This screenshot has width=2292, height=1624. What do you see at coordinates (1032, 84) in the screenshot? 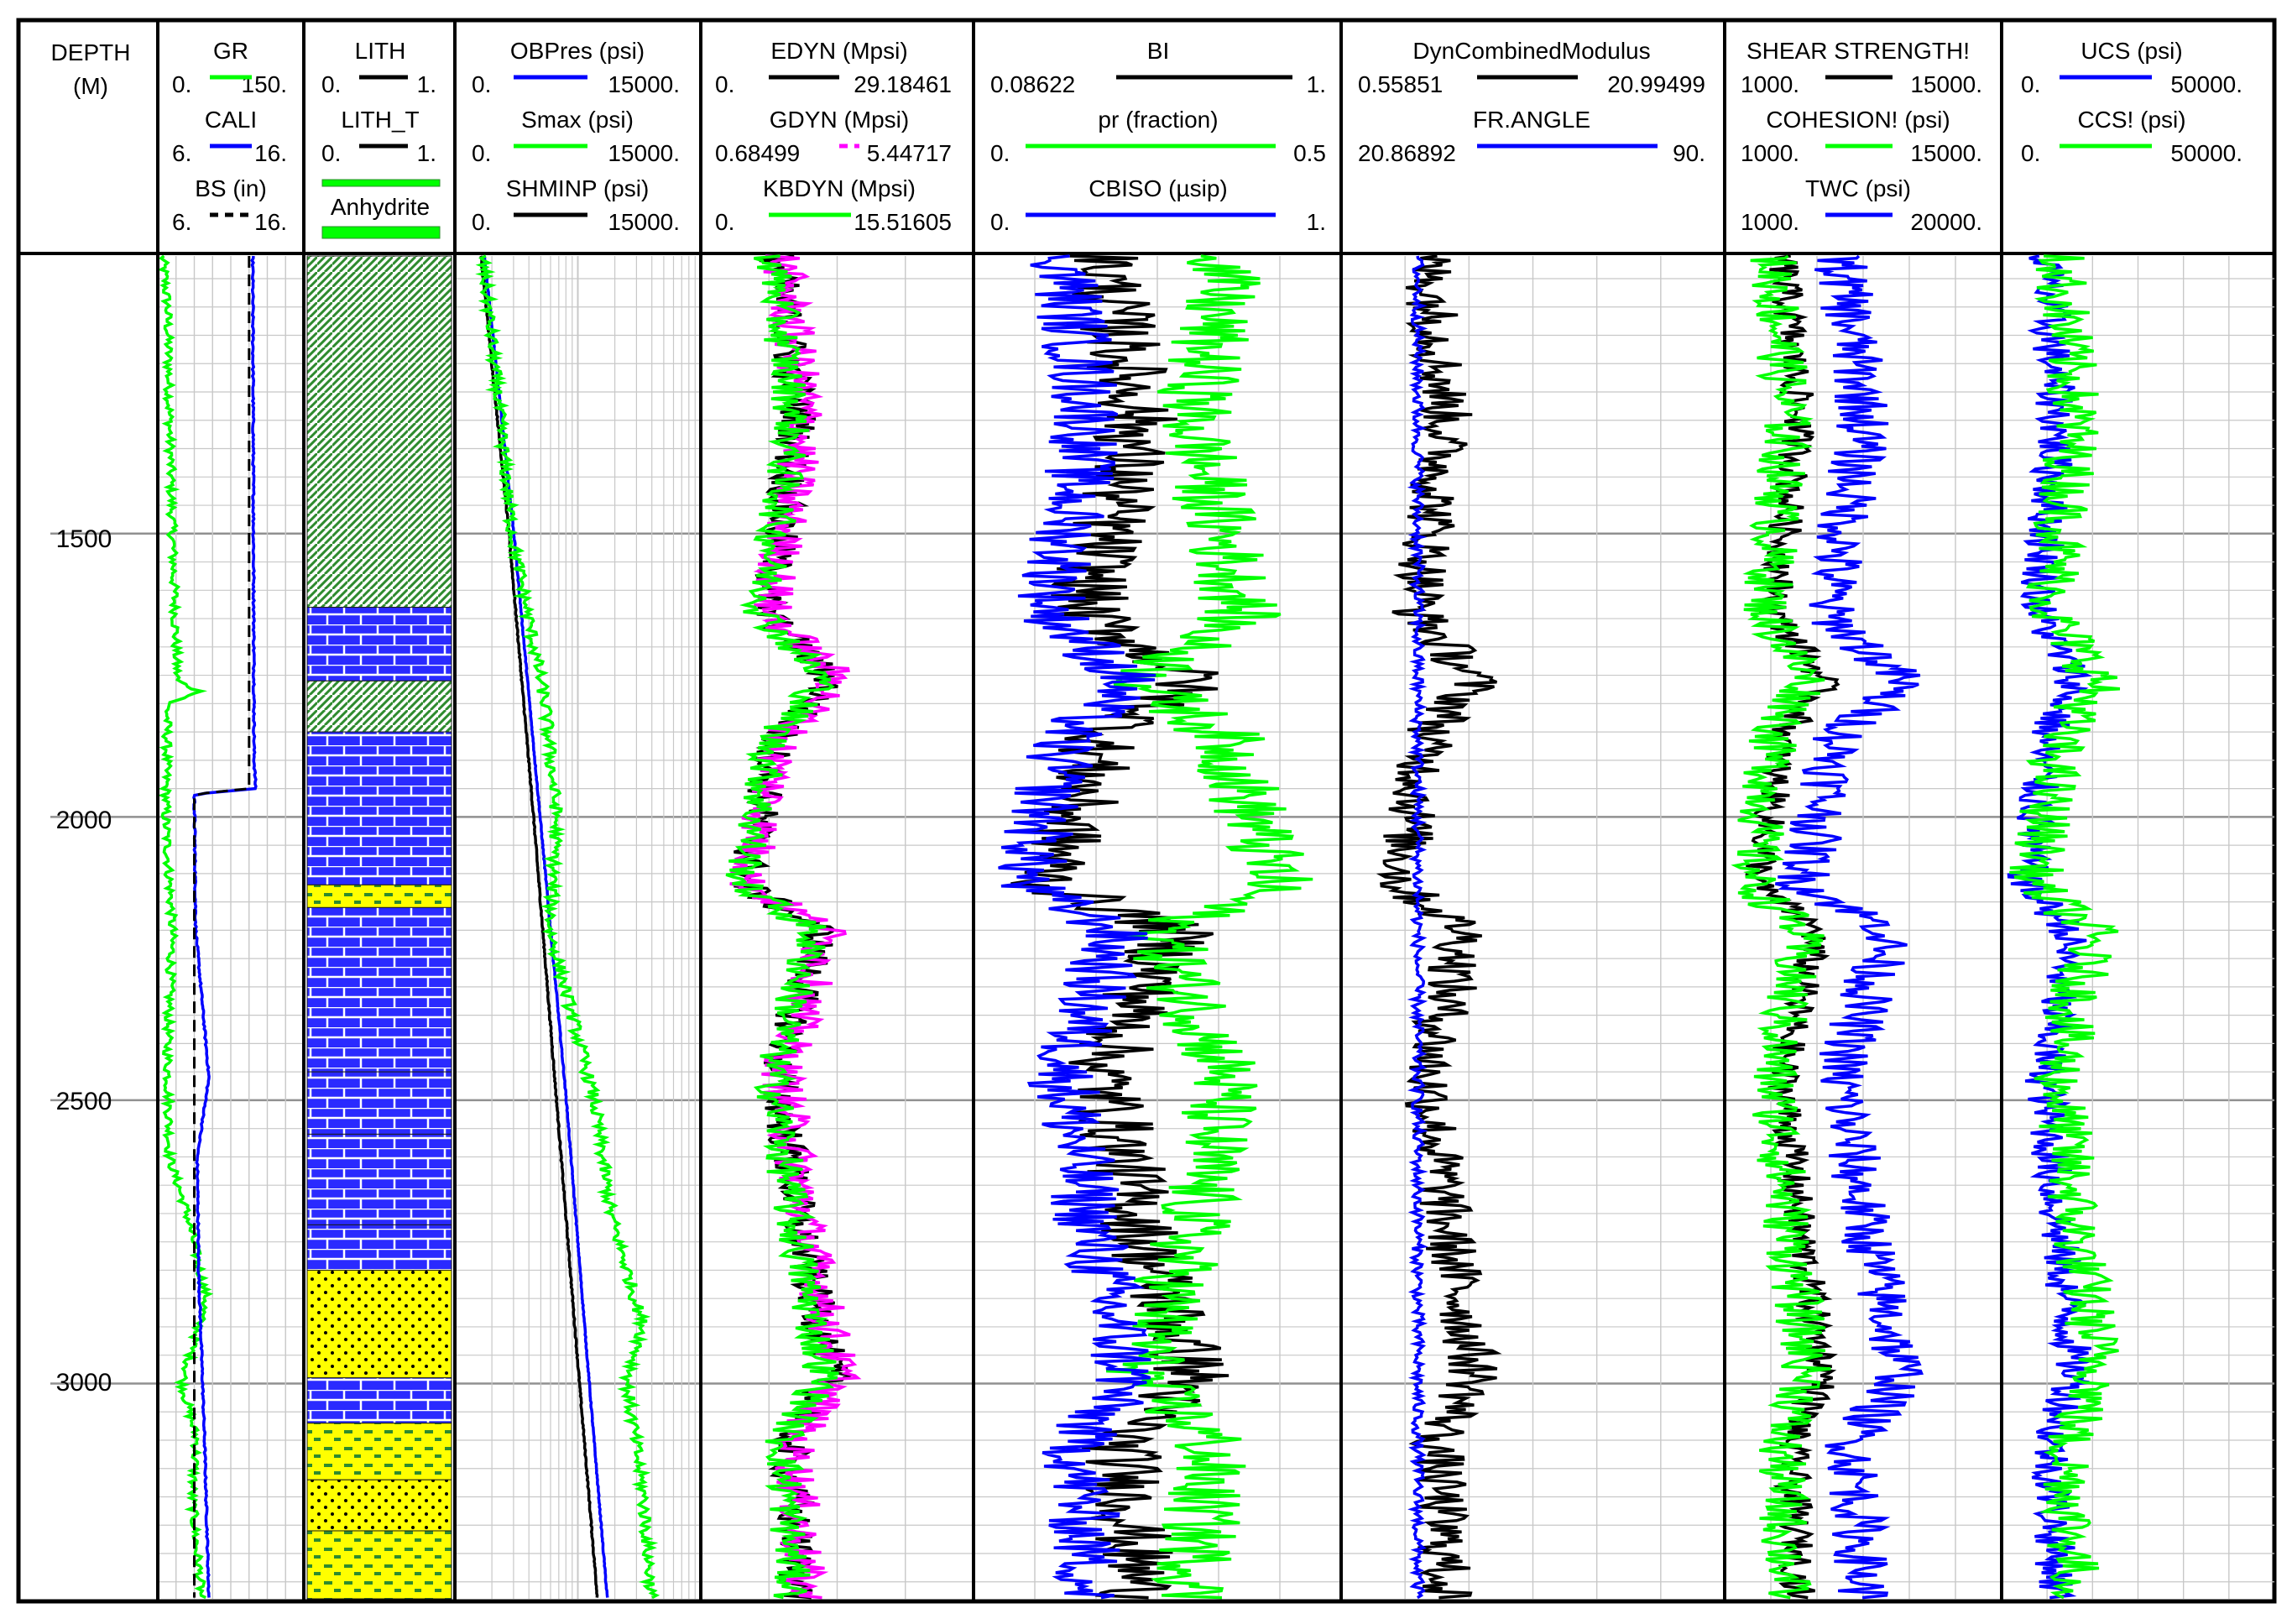
I see `curve-min: 0.08622` at bounding box center [1032, 84].